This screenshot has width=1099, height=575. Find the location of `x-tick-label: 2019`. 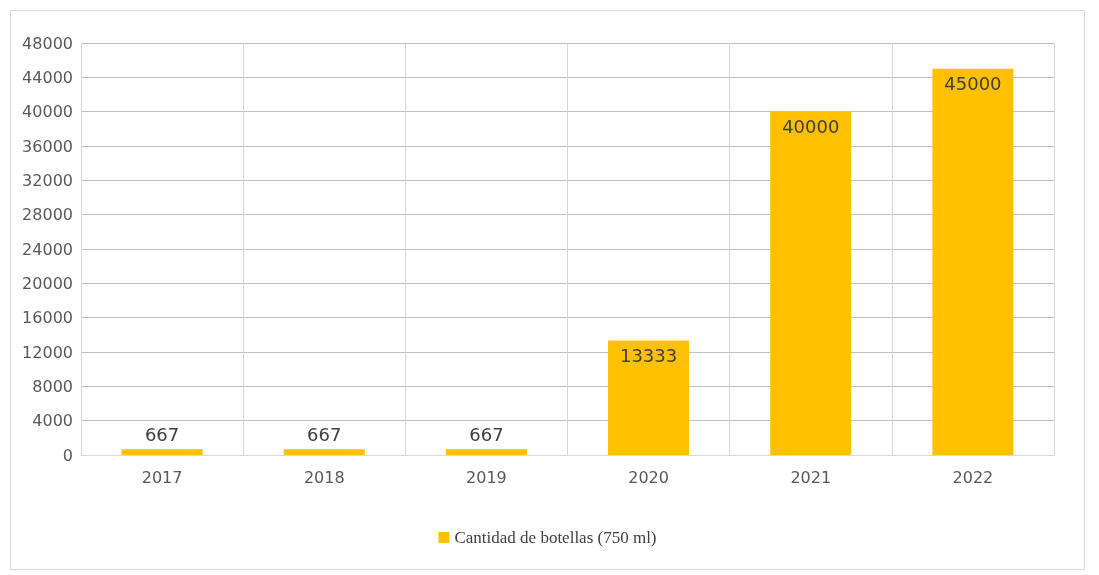

x-tick-label: 2019 is located at coordinates (486, 477).